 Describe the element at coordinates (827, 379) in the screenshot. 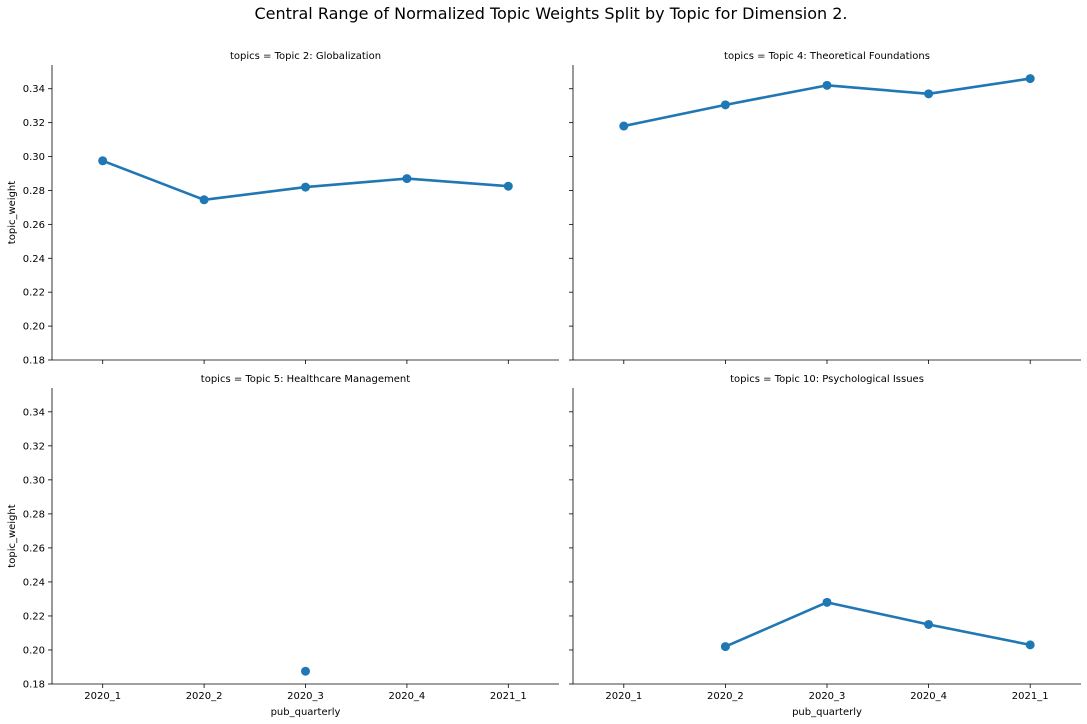

I see `facet-title: topics = Topic 10: Psychological Issues` at that location.